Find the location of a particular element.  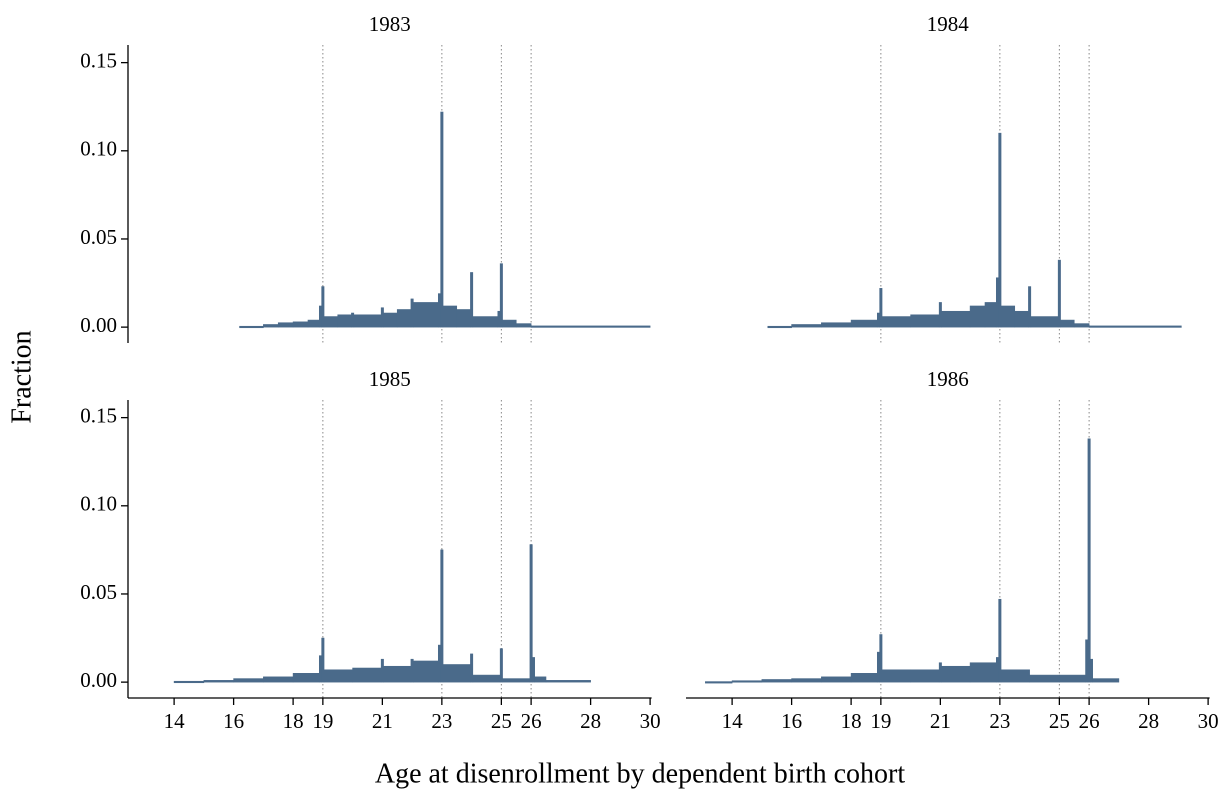

y-tick-label: 0.10 is located at coordinates (98, 504).